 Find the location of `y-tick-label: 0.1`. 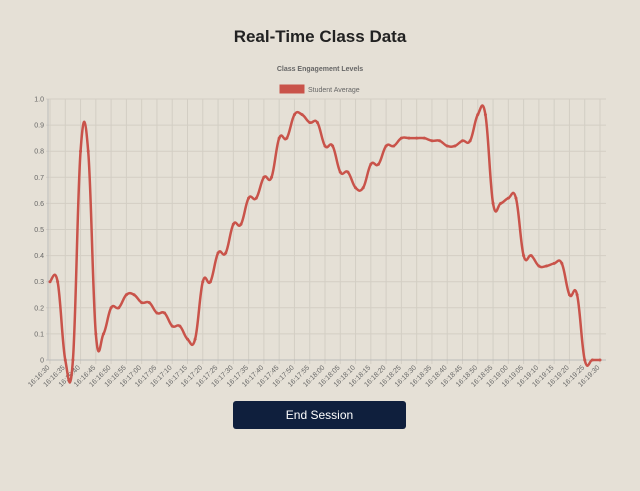

y-tick-label: 0.1 is located at coordinates (39, 334).